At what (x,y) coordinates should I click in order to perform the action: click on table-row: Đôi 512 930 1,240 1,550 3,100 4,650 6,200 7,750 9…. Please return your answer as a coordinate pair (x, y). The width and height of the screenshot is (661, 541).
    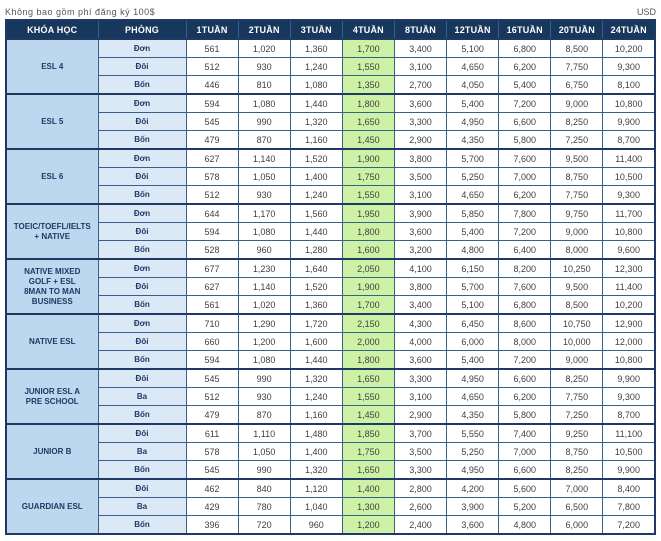
    Looking at the image, I should click on (331, 66).